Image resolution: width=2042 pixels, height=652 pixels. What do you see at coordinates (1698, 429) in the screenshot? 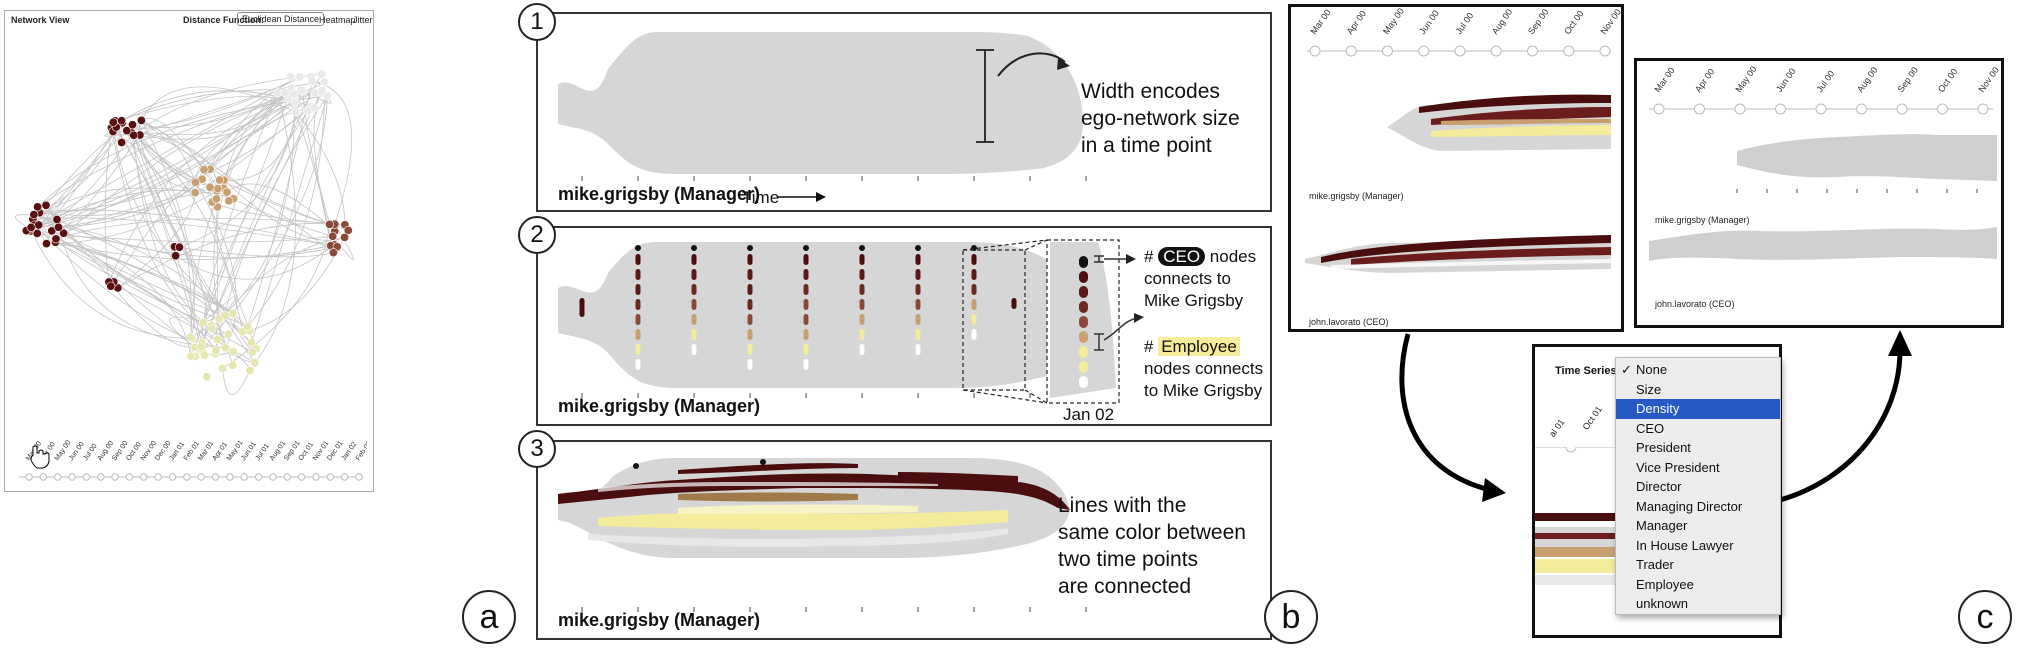
I see `menu-item-ceo: CEO` at bounding box center [1698, 429].